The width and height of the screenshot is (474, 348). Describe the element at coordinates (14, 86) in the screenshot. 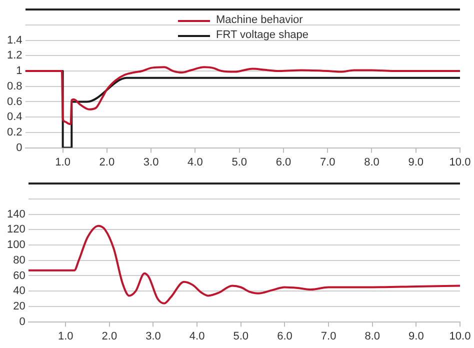

I see `y-tick-label: 0.8` at that location.